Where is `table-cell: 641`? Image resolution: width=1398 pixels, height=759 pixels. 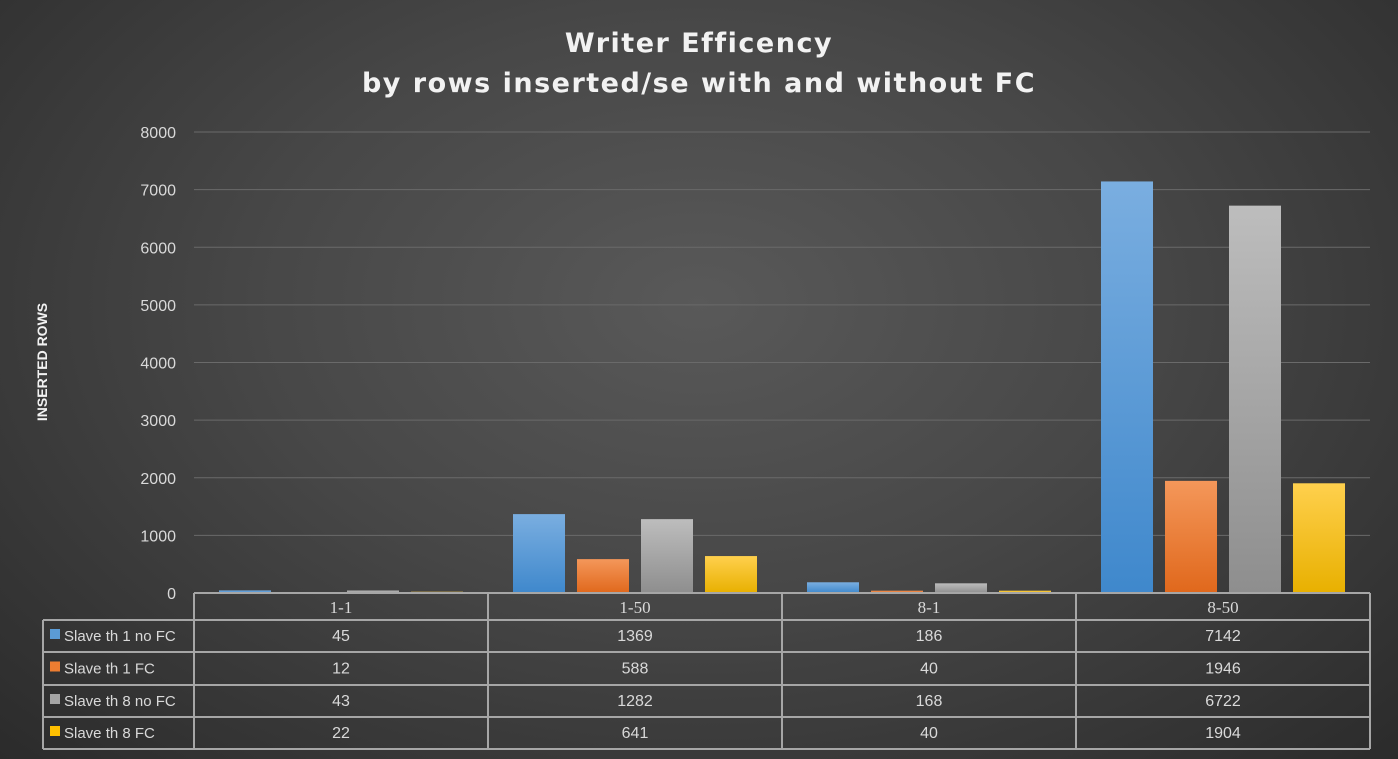 table-cell: 641 is located at coordinates (635, 733).